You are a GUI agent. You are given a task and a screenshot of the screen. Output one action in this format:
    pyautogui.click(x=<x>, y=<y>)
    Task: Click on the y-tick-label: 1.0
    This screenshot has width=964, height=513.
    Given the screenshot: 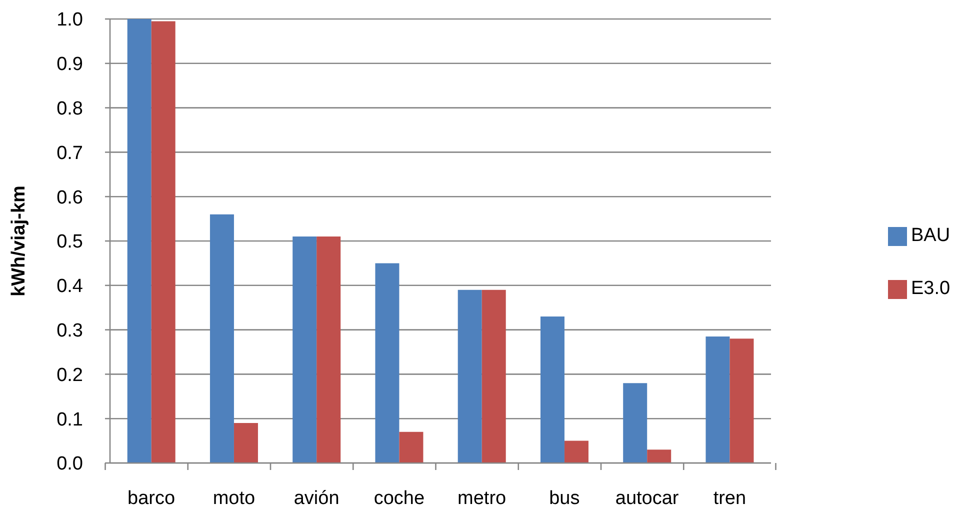 What is the action you would take?
    pyautogui.click(x=69, y=20)
    